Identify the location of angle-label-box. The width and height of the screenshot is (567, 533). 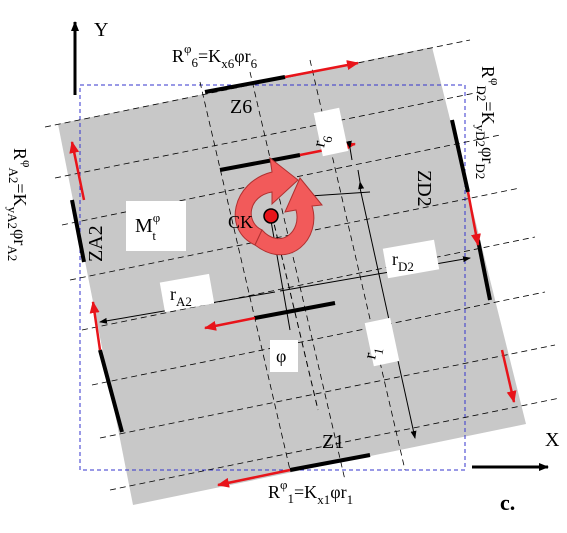
(284, 356).